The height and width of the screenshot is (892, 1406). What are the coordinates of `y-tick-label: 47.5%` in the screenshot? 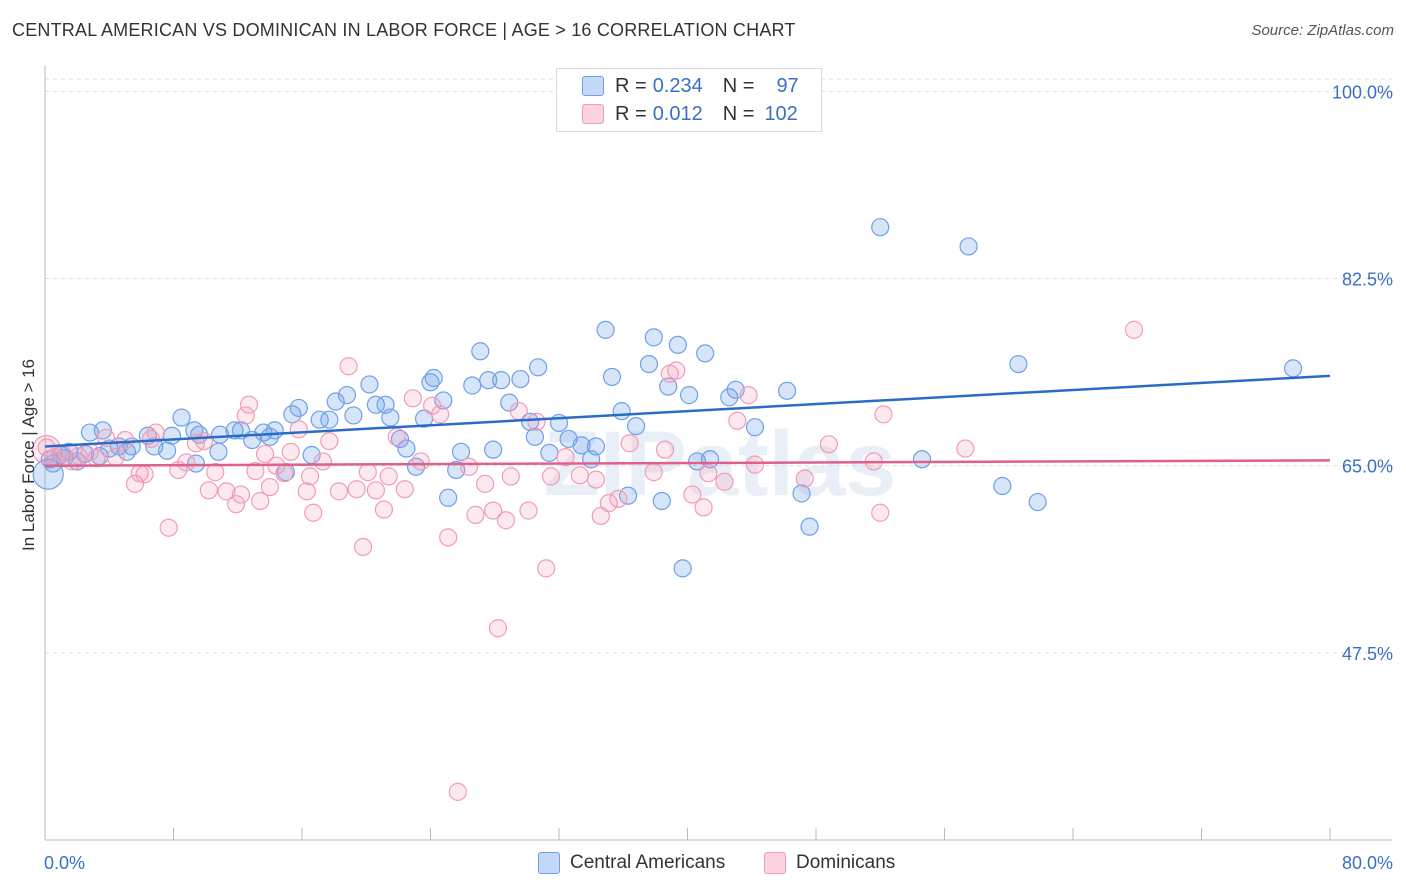 It's located at (1367, 654).